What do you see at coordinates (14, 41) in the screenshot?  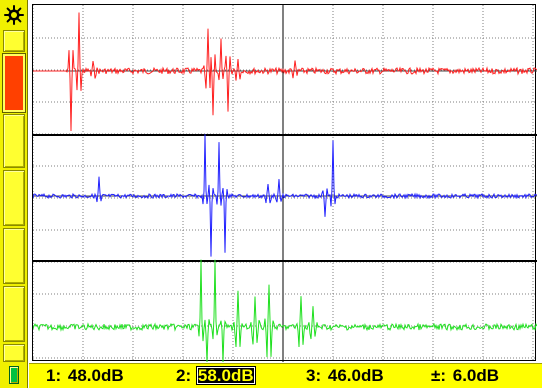 I see `sidebar-button-blank` at bounding box center [14, 41].